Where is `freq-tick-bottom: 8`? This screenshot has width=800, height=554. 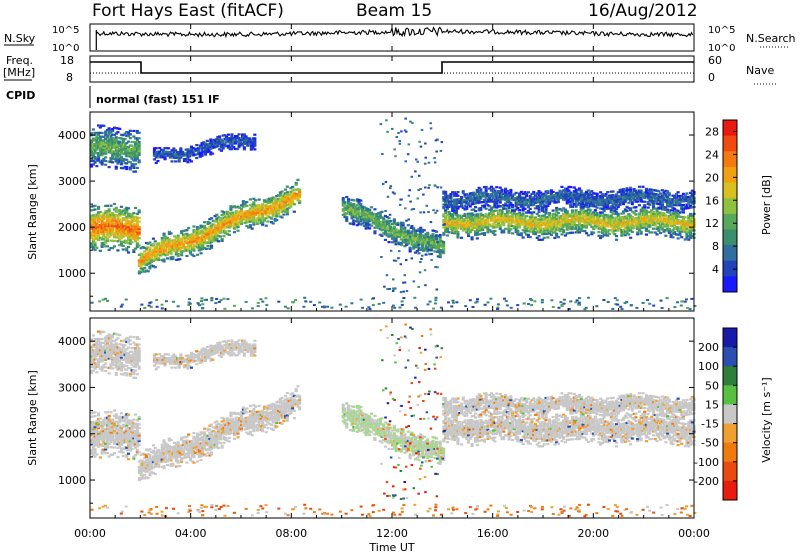 freq-tick-bottom: 8 is located at coordinates (69, 77).